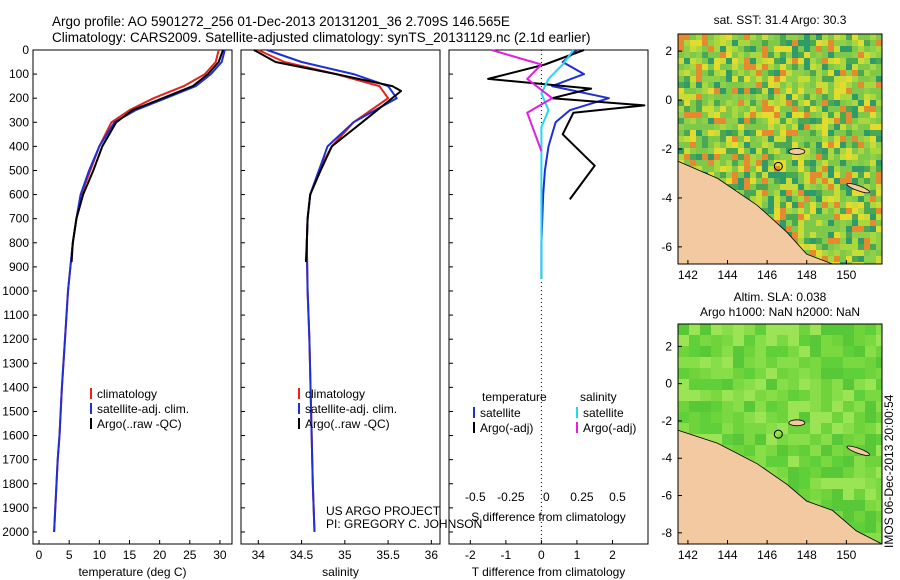  I want to click on temperature-xtick-label: 30, so click(220, 555).